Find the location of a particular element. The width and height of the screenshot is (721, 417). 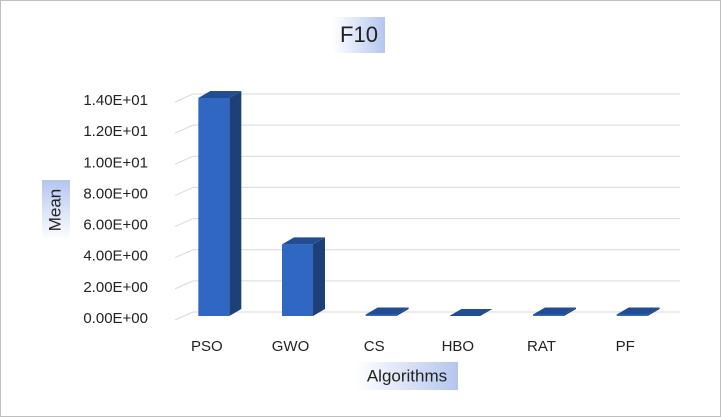

y-tick-label: 4.00E+00 is located at coordinates (115, 256).